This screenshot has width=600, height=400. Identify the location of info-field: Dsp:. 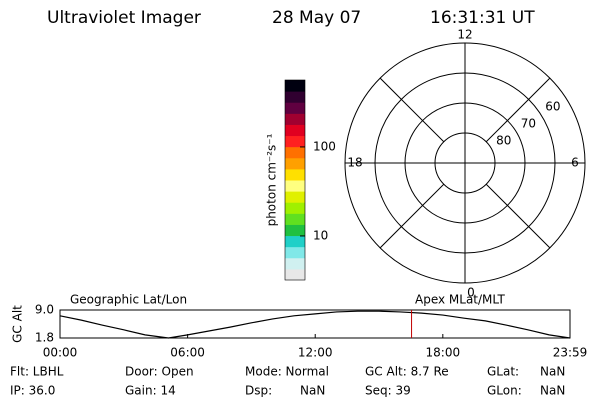
(258, 391).